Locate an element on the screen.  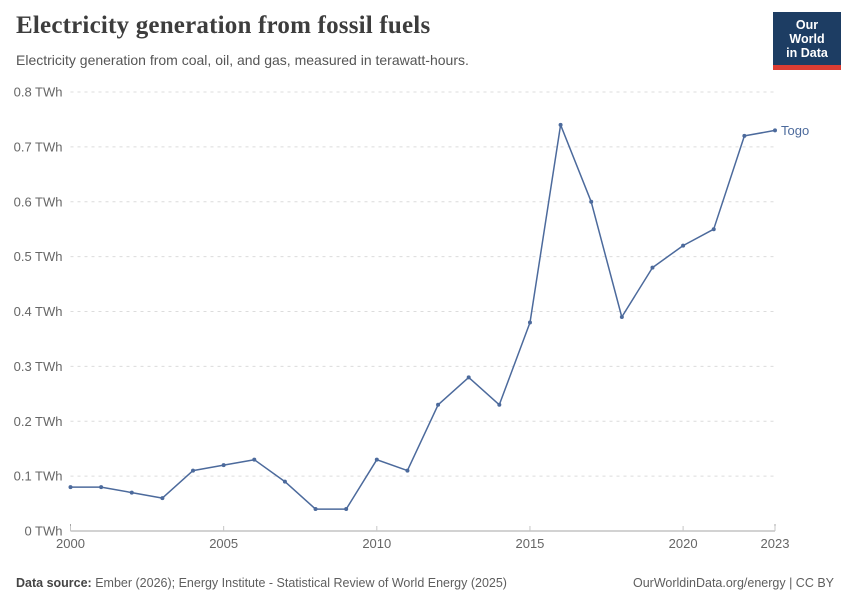
x-axis-tick-label: 2020 is located at coordinates (683, 543).